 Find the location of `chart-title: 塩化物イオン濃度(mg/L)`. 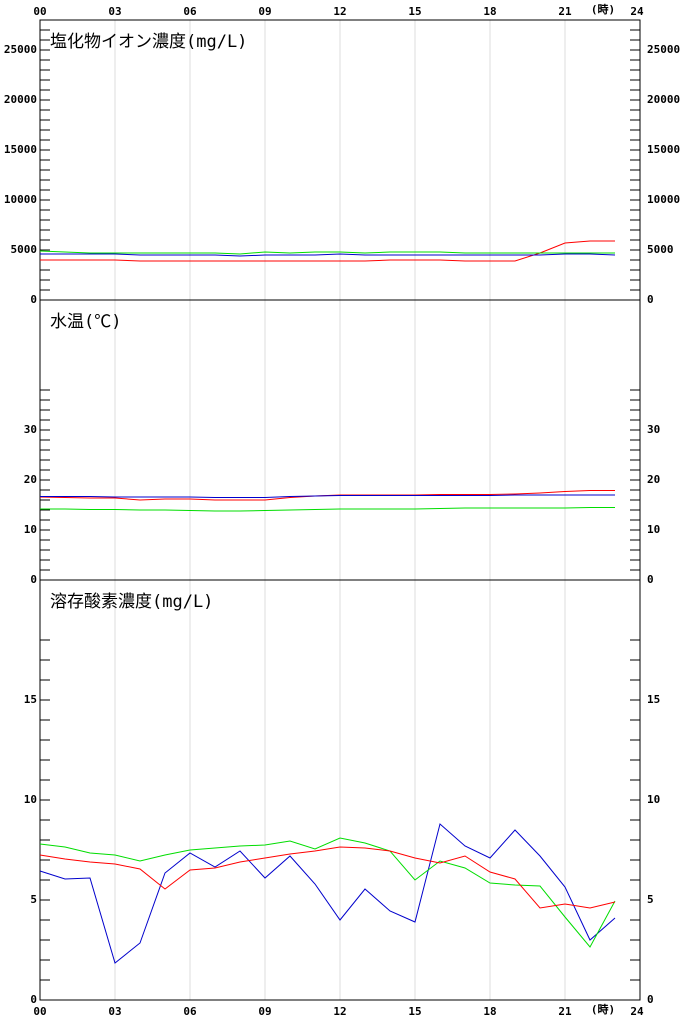

chart-title: 塩化物イオン濃度(mg/L) is located at coordinates (148, 42).